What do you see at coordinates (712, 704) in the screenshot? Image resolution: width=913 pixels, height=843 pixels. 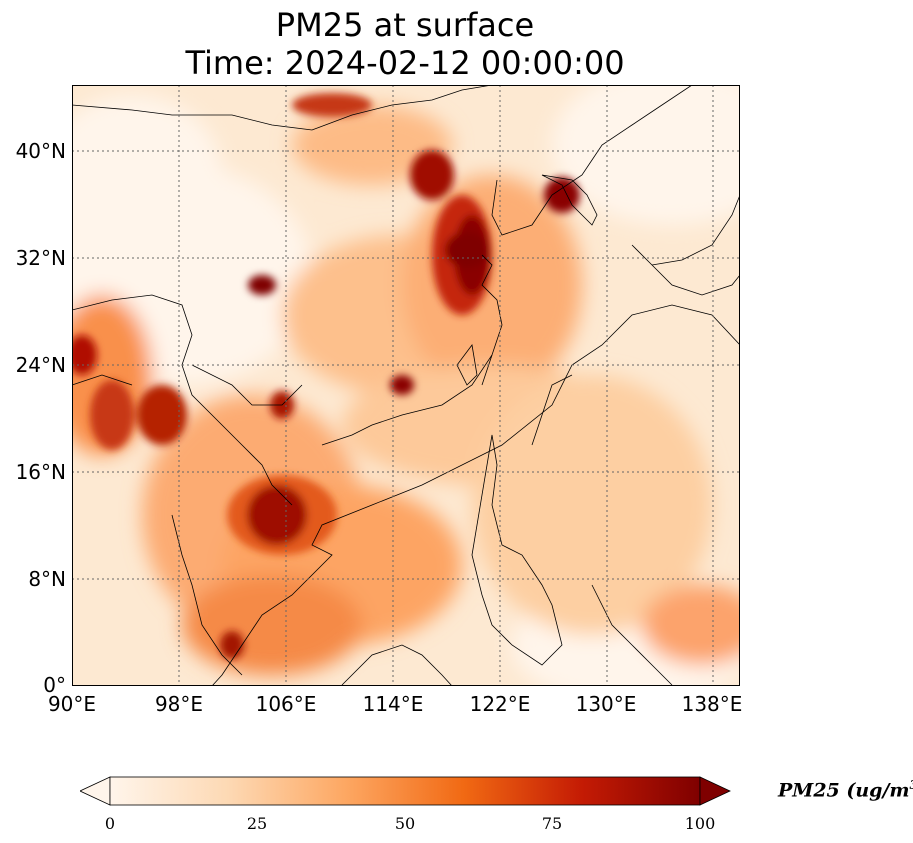 I see `x-tick-138e: 138°E` at bounding box center [712, 704].